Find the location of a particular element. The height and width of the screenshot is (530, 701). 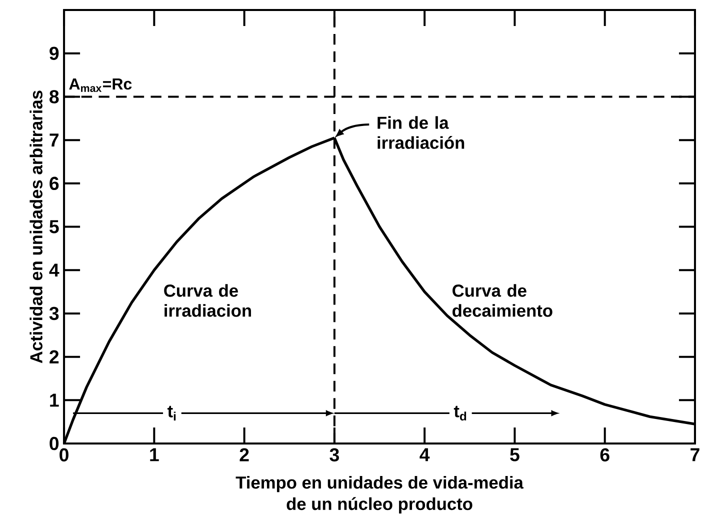

annotation: Curva de irradiacion is located at coordinates (207, 301).